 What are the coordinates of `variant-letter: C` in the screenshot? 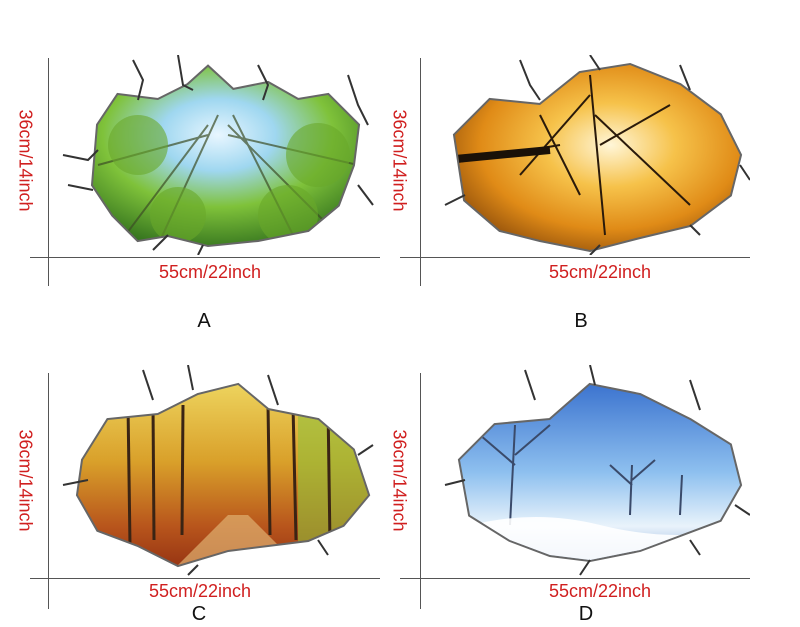 It's located at (199, 614).